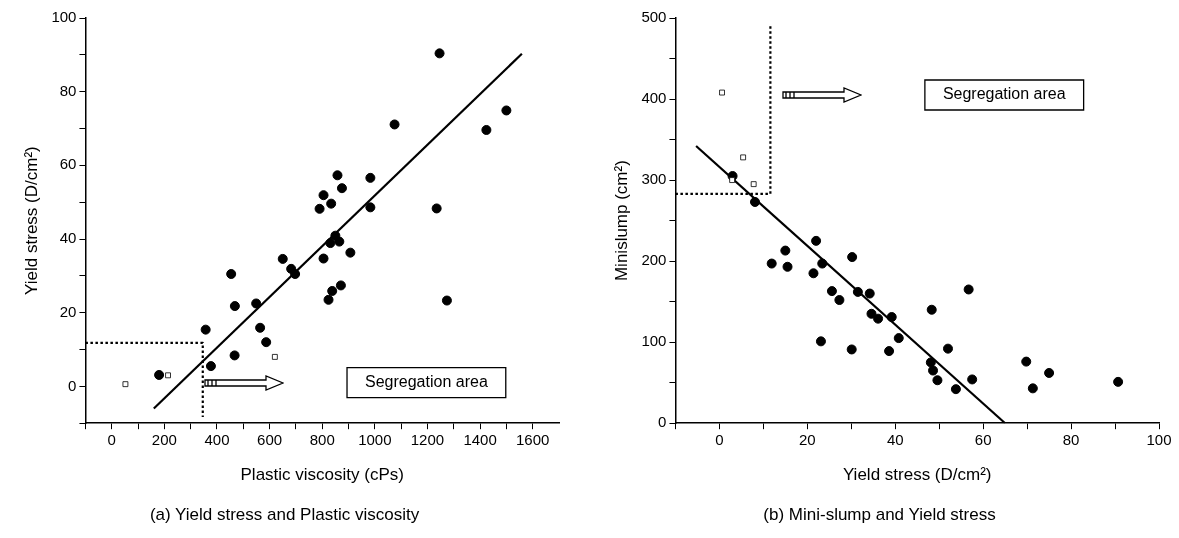 The height and width of the screenshot is (538, 1179). What do you see at coordinates (322, 475) in the screenshot?
I see `x-axis-title: Plastic viscosity (cPs)` at bounding box center [322, 475].